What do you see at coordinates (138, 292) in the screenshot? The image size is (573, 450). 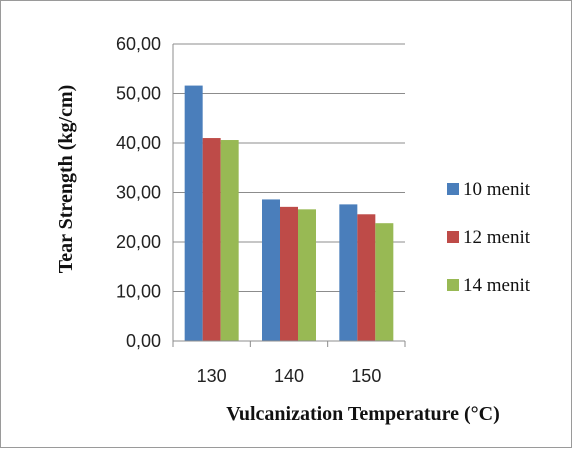 I see `y-tick-label: 10,00` at bounding box center [138, 292].